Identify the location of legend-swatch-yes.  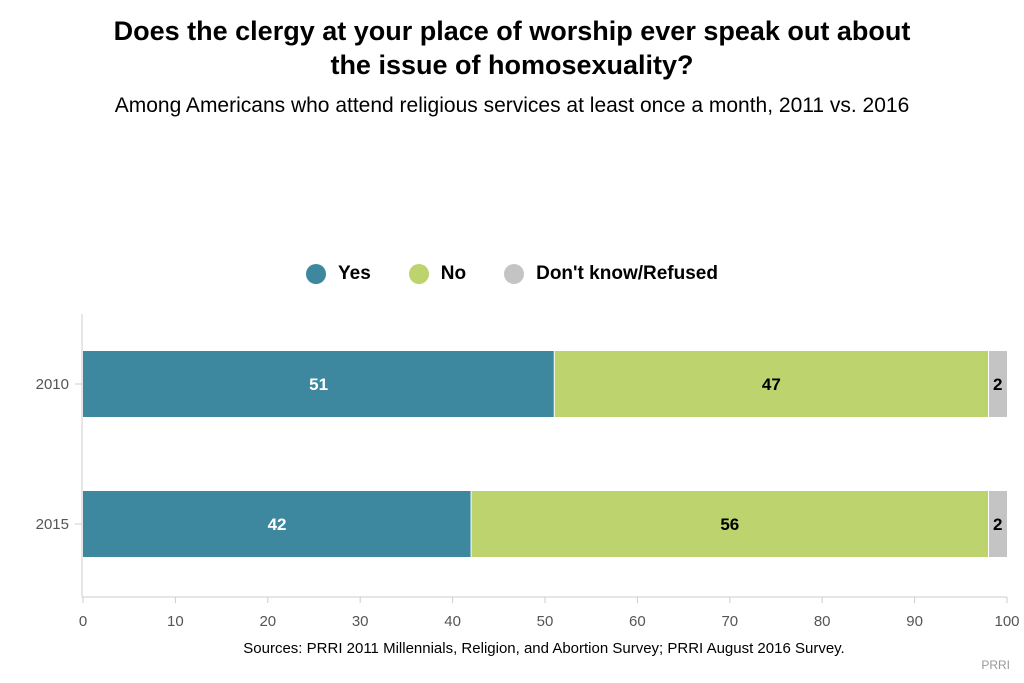
(316, 274).